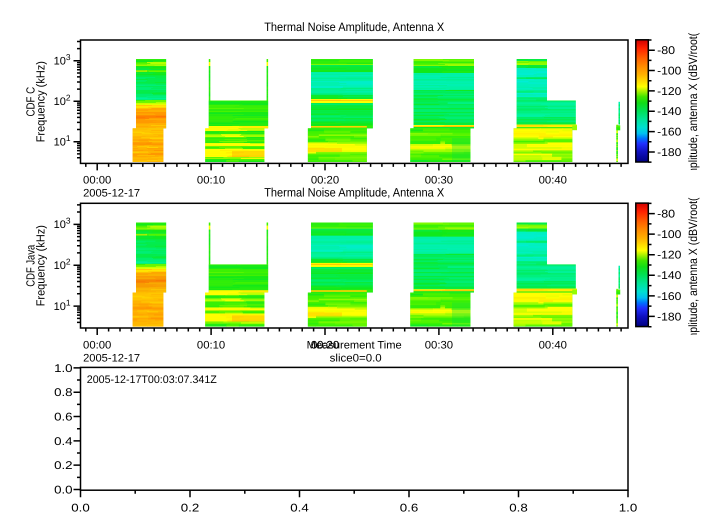  Describe the element at coordinates (152, 380) in the screenshot. I see `svg-text: 2005-12-17T00:03:07.341Z` at that location.